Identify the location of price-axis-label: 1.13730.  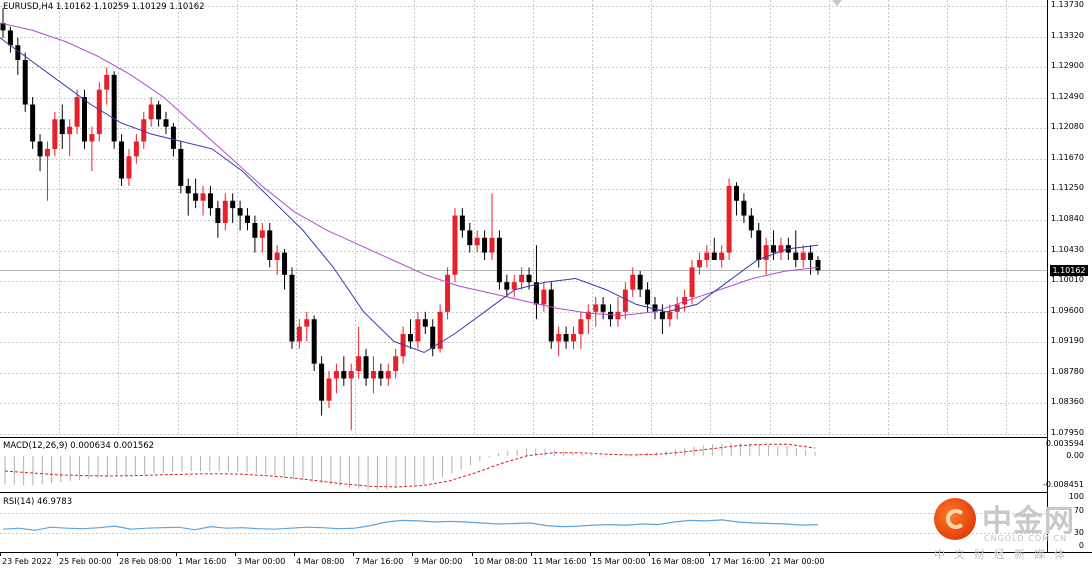
(1067, 4).